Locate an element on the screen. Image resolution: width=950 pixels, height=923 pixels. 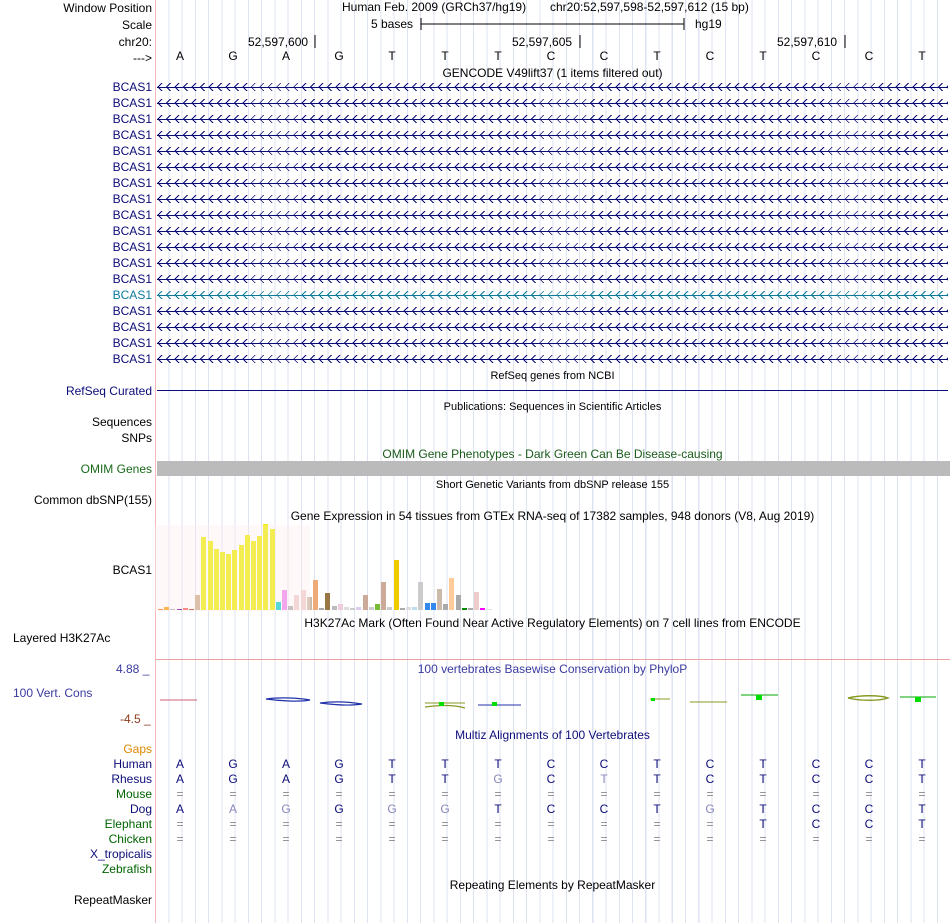
species-label: Elephant is located at coordinates (128, 824).